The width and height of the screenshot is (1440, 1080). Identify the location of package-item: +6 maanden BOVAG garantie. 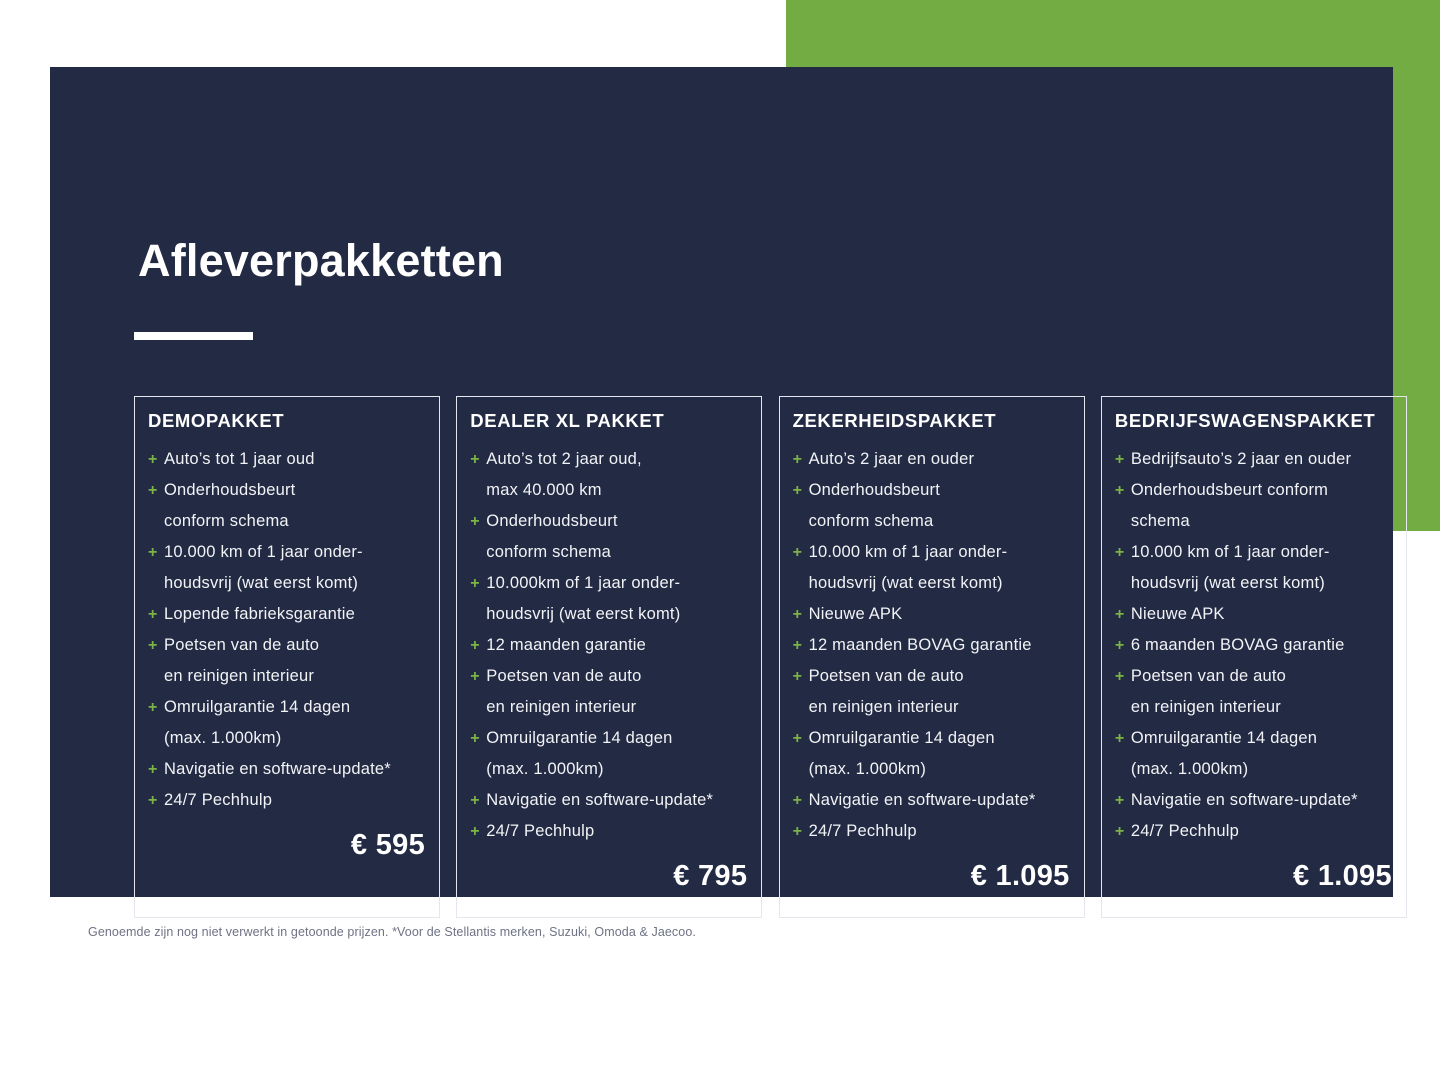
(1253, 645).